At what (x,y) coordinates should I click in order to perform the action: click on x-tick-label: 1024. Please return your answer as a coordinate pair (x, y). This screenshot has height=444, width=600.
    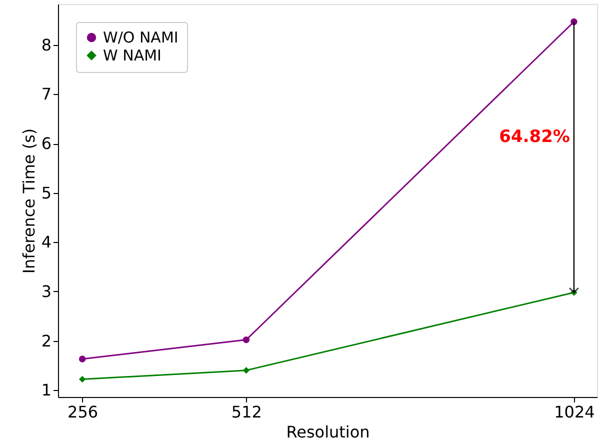
    Looking at the image, I should click on (574, 412).